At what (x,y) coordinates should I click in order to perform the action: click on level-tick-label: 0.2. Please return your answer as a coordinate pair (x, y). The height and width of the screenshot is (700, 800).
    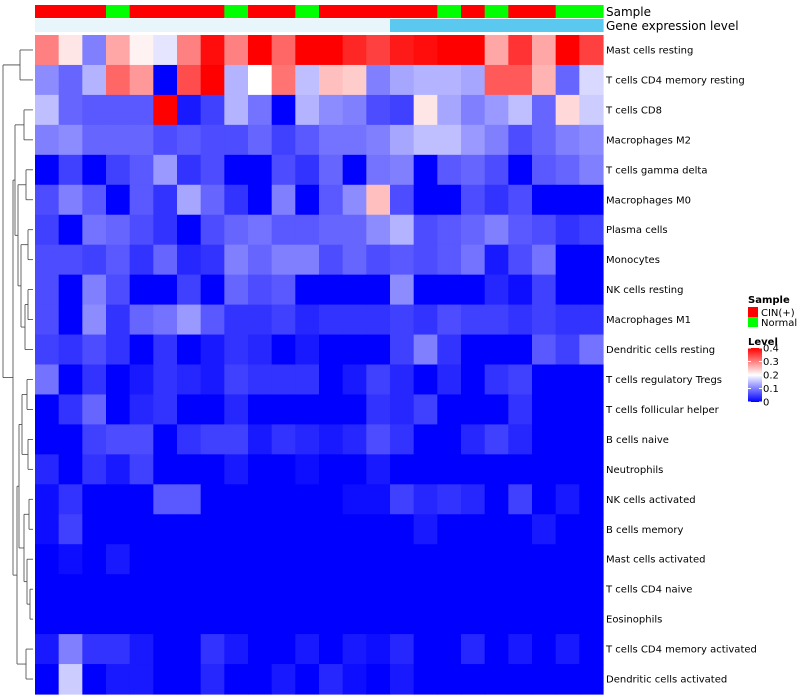
    Looking at the image, I should click on (771, 376).